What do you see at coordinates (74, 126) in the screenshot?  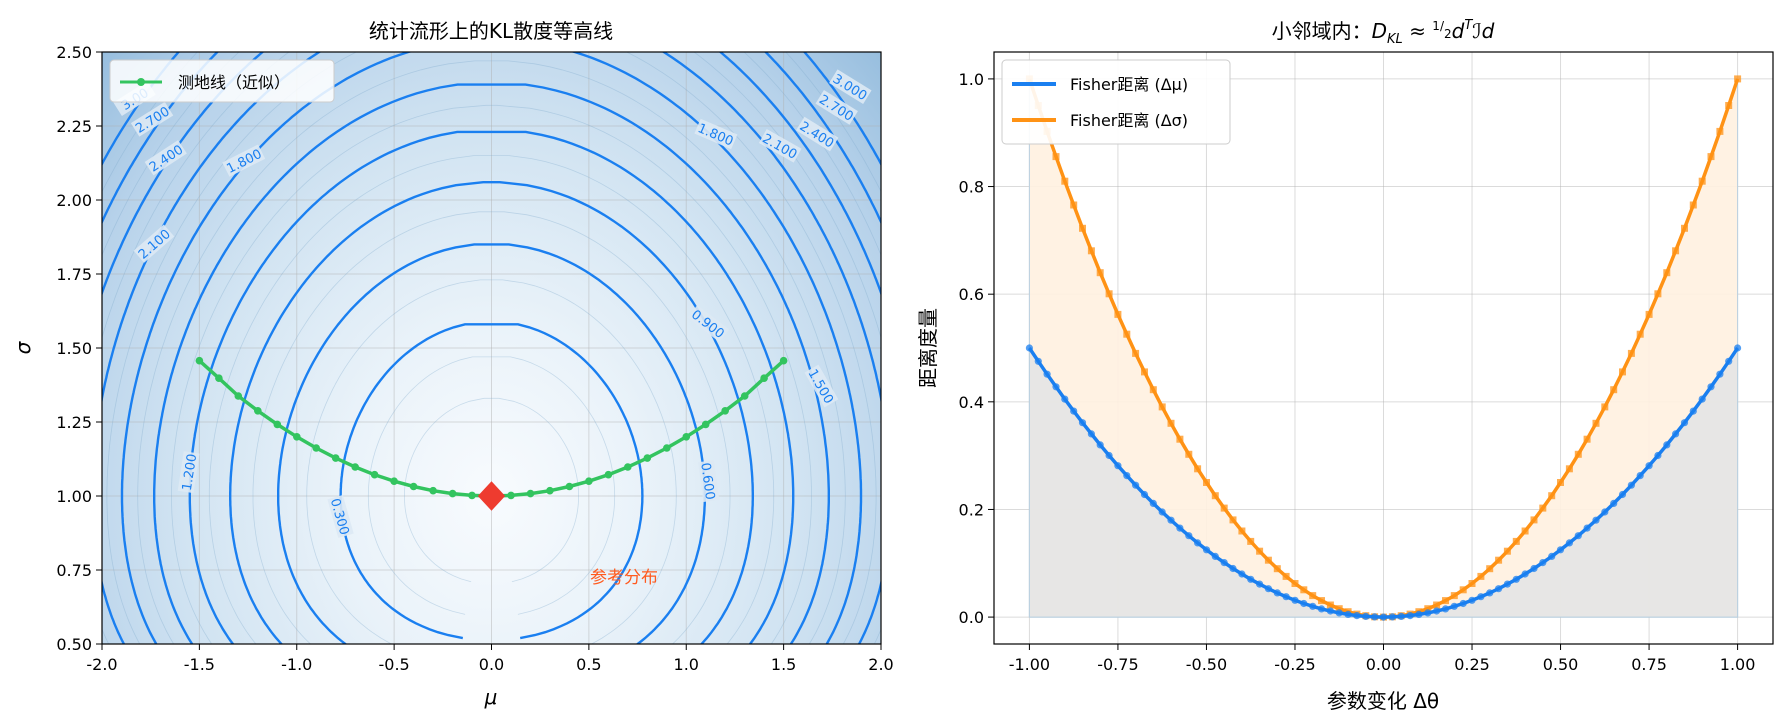 I see `left-ytick-label: 2.25` at bounding box center [74, 126].